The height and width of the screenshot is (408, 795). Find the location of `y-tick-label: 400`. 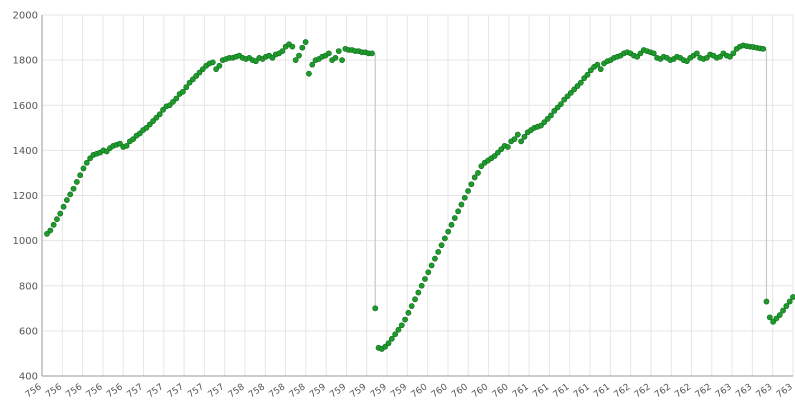

y-tick-label: 400 is located at coordinates (28, 377).